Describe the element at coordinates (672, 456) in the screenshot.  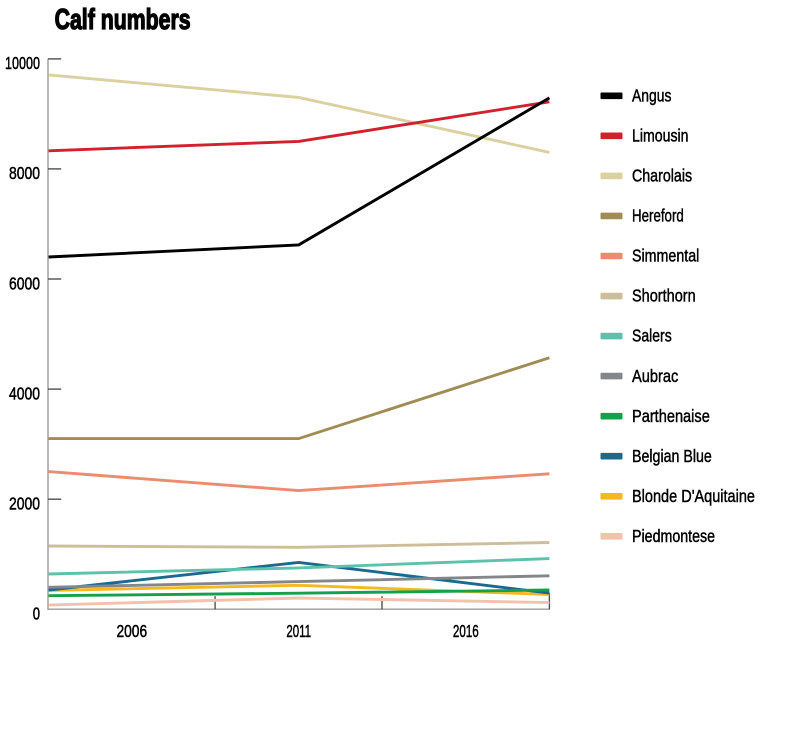
I see `svg-text: Belgian Blue` at that location.